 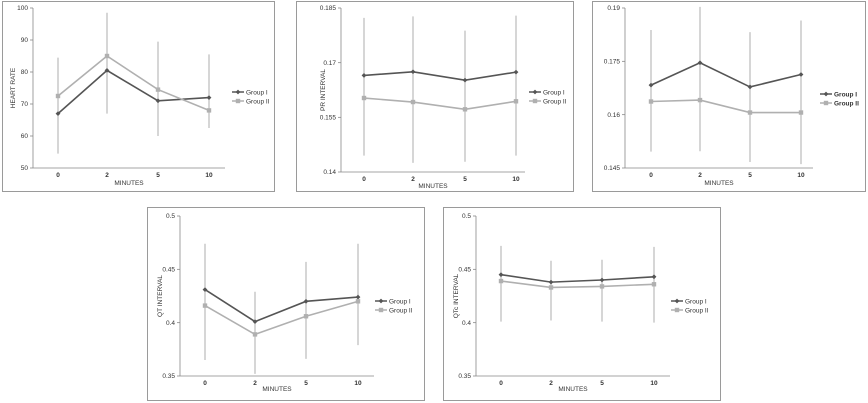 I want to click on y-axis-label: PR INTERVAL, so click(x=323, y=90).